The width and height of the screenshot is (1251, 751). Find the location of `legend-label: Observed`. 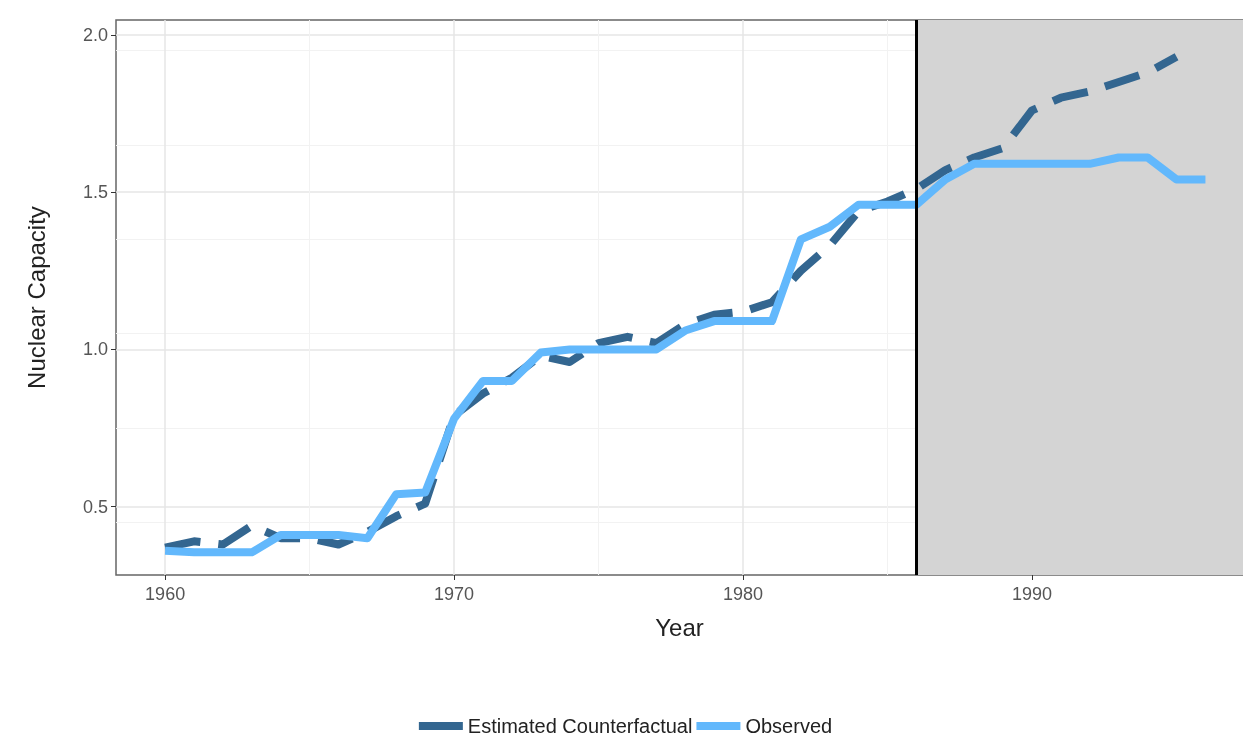

legend-label: Observed is located at coordinates (789, 726).